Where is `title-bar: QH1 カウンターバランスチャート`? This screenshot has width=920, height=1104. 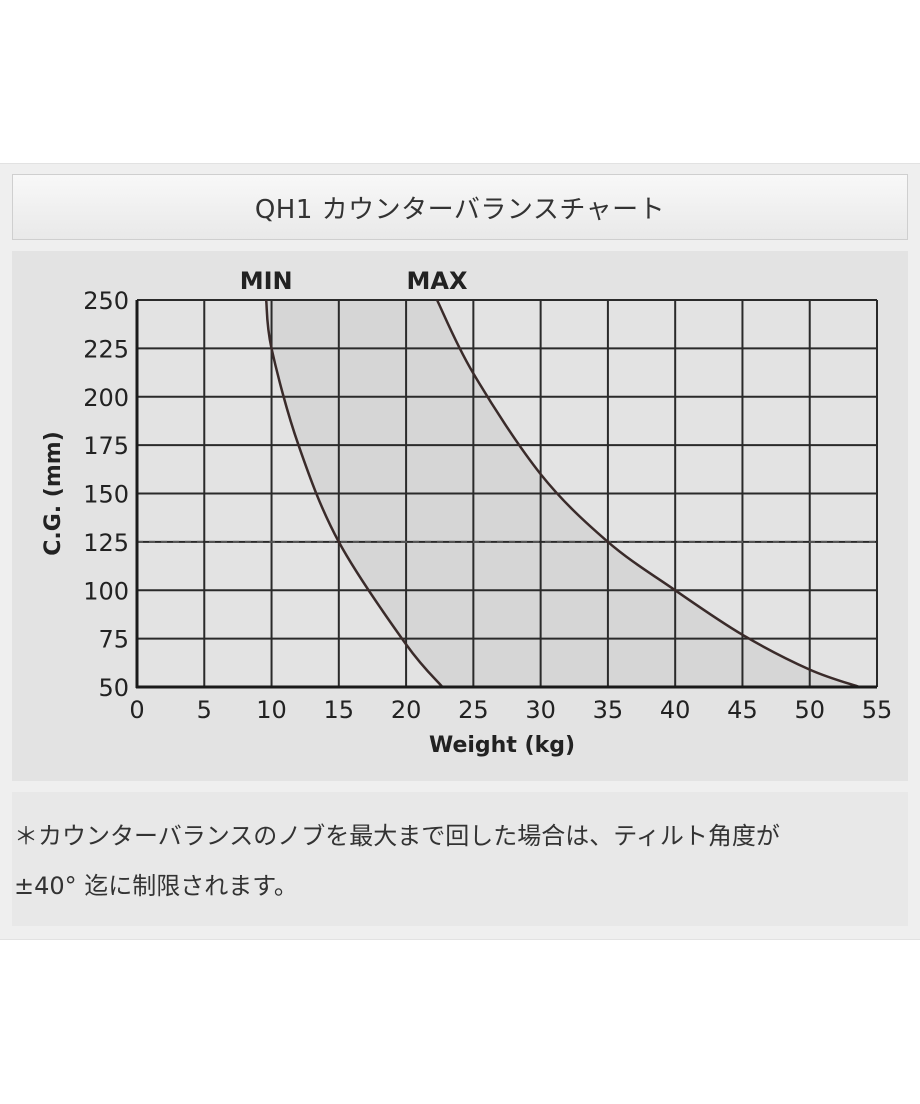
title-bar: QH1 カウンターバランスチャート is located at coordinates (460, 207).